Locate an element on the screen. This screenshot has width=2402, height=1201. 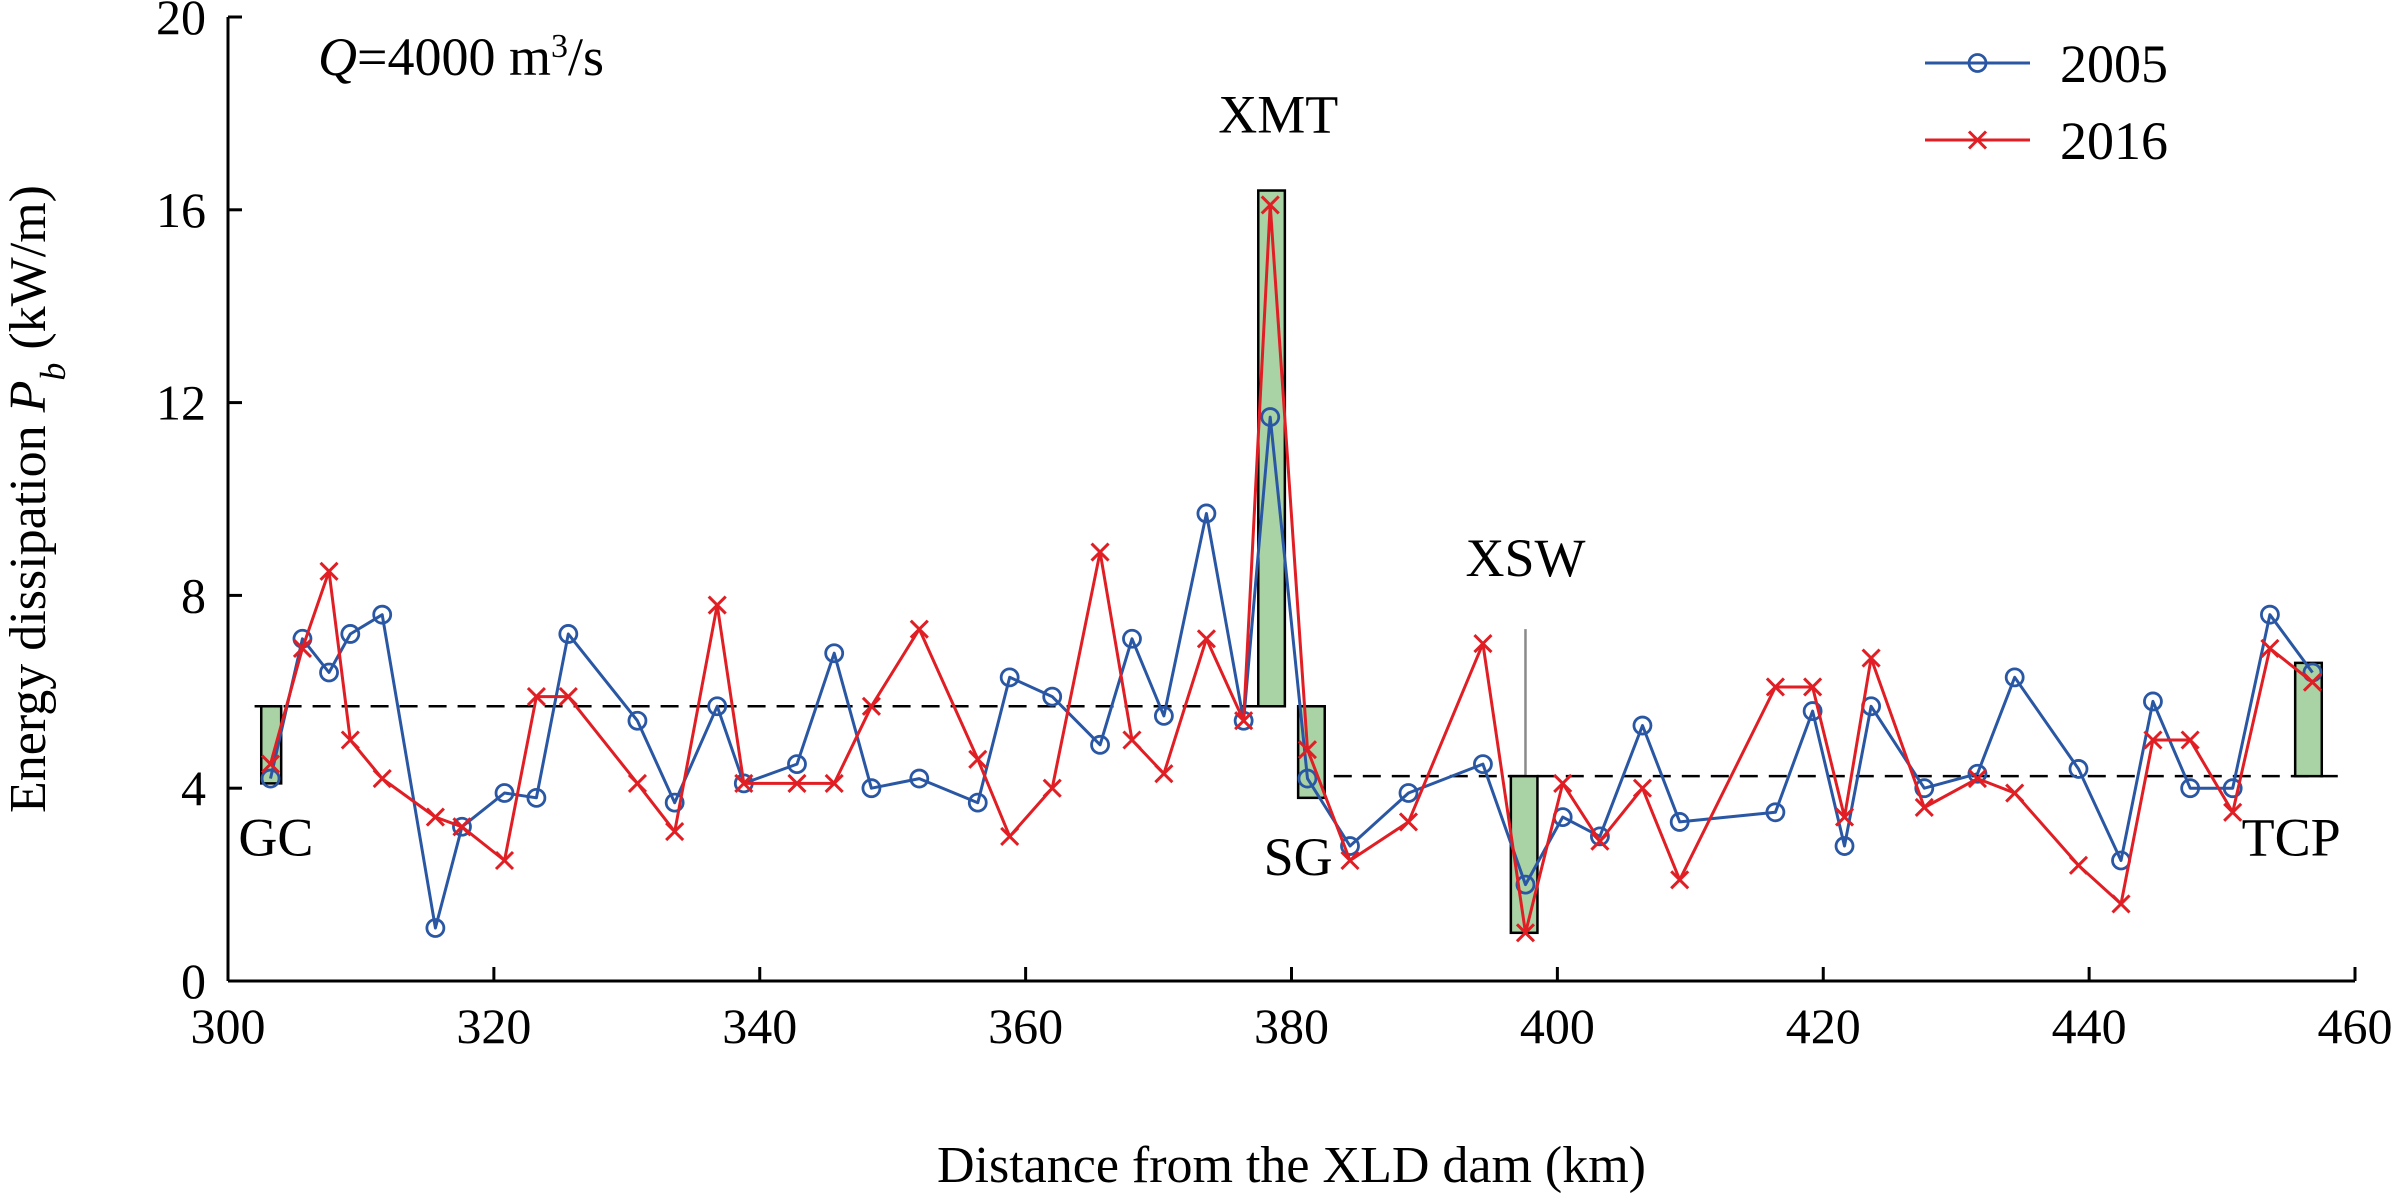
legend-marker-stroke is located at coordinates (1977, 140).